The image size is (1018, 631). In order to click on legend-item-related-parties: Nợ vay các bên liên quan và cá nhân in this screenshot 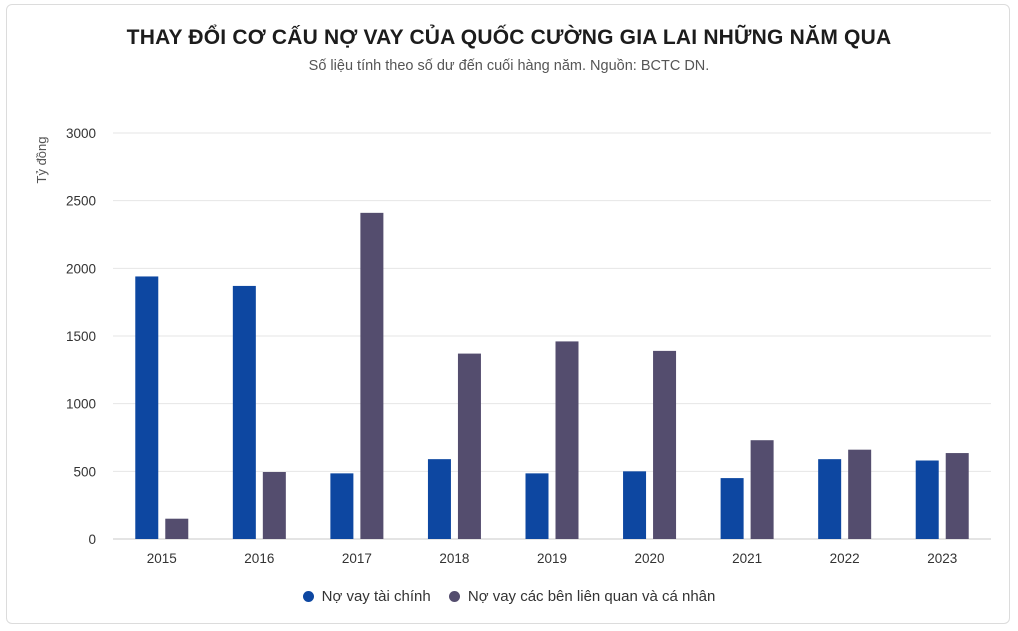, I will do `click(582, 596)`.